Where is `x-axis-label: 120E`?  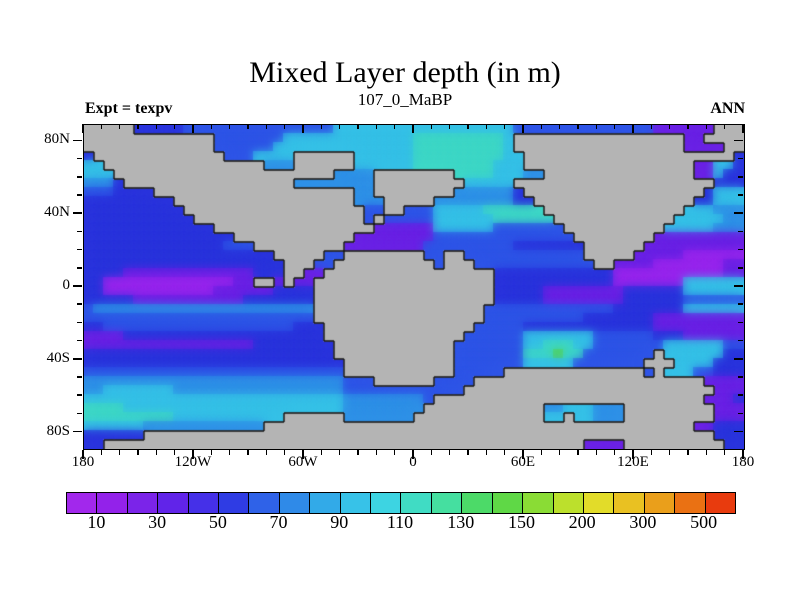 x-axis-label: 120E is located at coordinates (633, 462).